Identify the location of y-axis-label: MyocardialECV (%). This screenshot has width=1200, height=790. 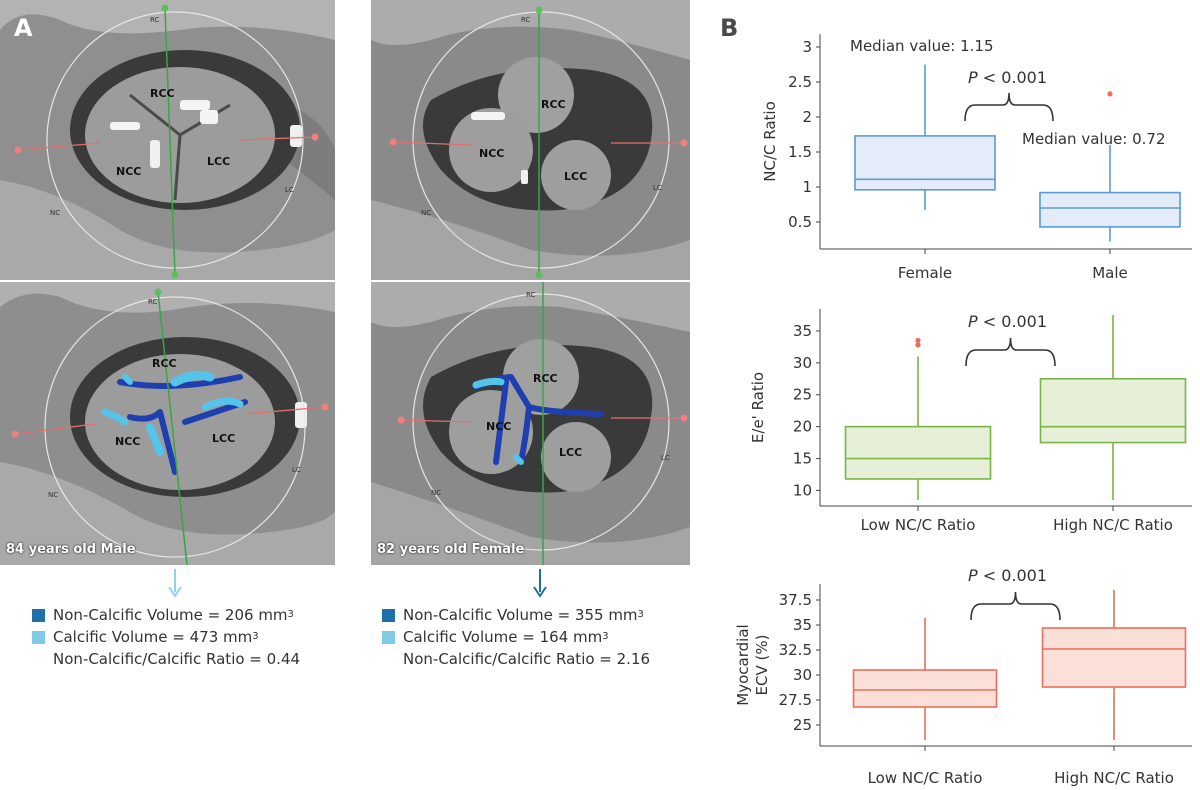
(752, 664).